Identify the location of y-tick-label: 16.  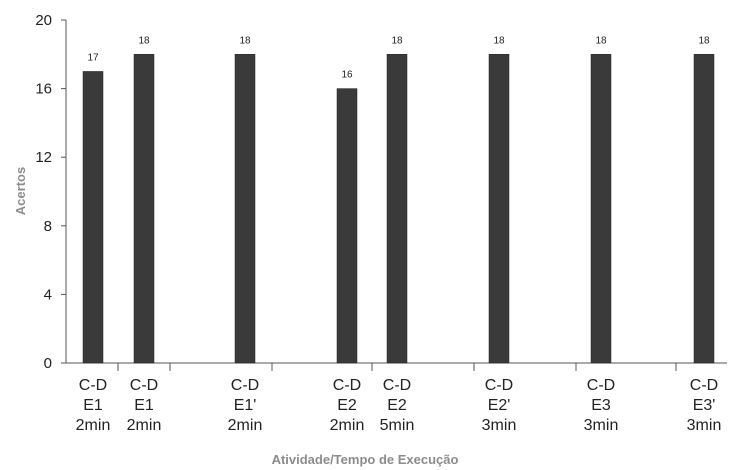
(43, 89).